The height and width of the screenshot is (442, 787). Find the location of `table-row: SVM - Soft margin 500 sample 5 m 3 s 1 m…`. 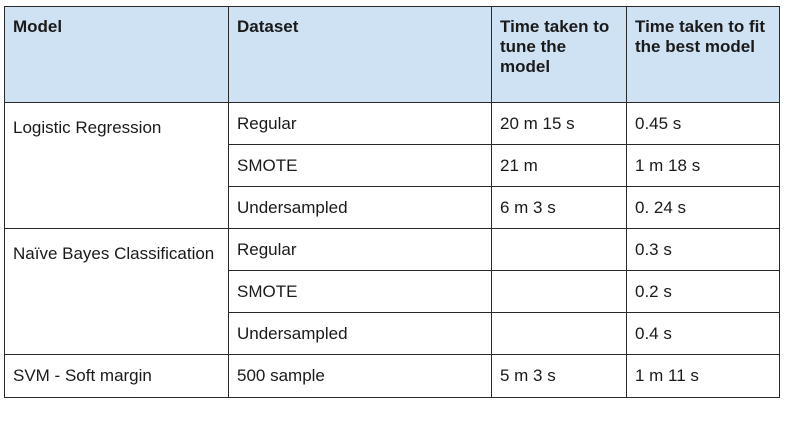

table-row: SVM - Soft margin 500 sample 5 m 3 s 1 m… is located at coordinates (392, 376).